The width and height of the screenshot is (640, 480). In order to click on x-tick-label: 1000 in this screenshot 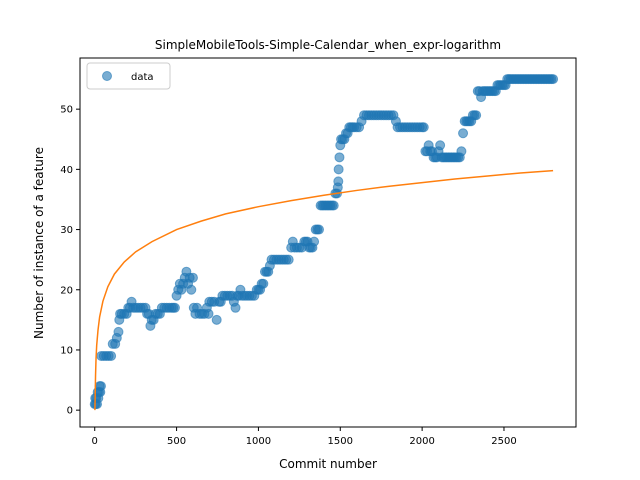, I will do `click(258, 441)`.